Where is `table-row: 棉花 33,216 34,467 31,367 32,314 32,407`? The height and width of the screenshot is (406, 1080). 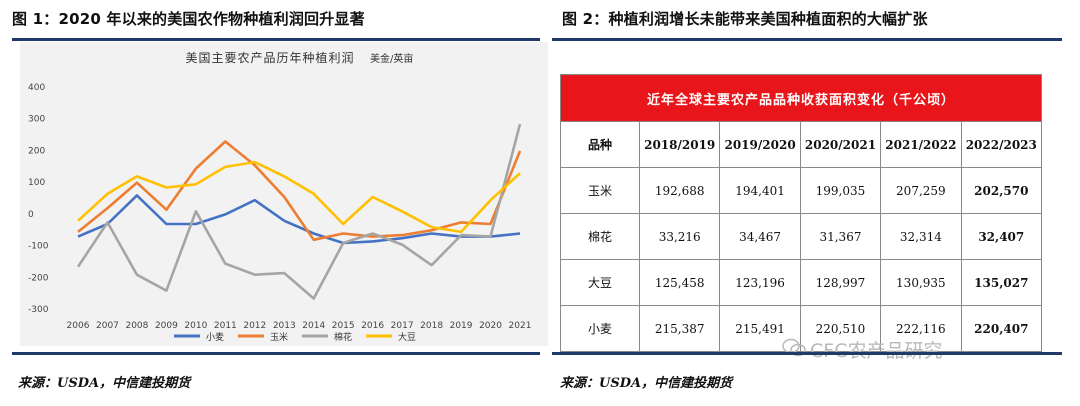
table-row: 棉花 33,216 34,467 31,367 32,314 32,407 is located at coordinates (801, 236).